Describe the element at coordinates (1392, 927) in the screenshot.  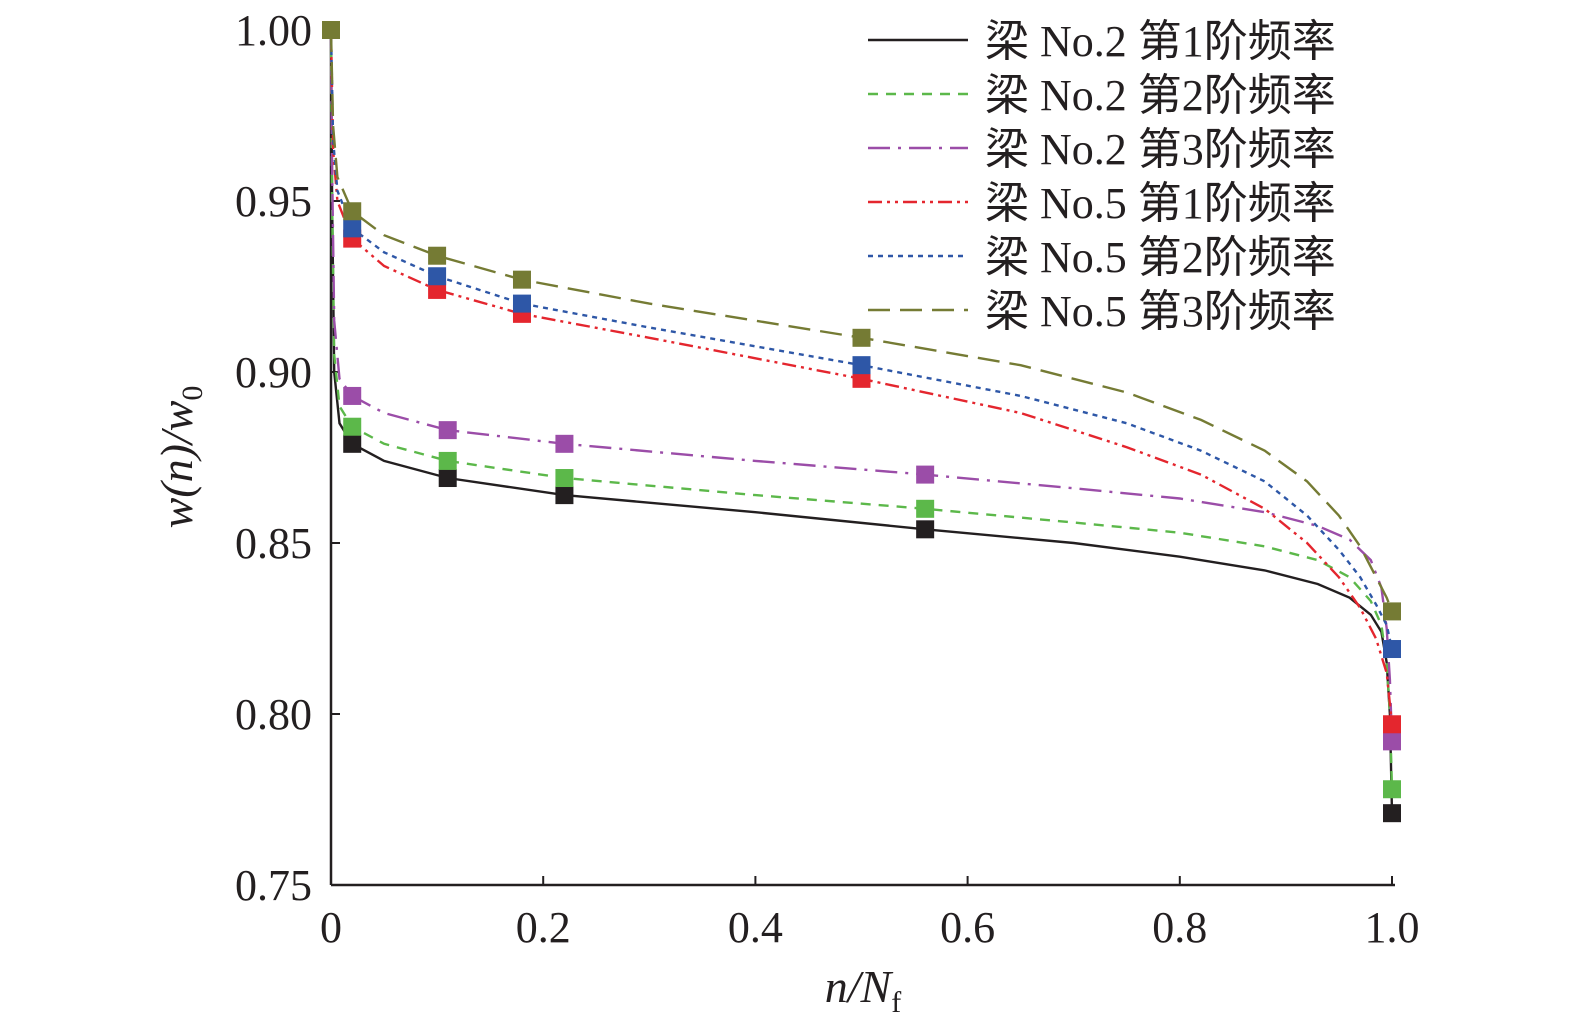
I see `x-tick-label: 1.0` at that location.